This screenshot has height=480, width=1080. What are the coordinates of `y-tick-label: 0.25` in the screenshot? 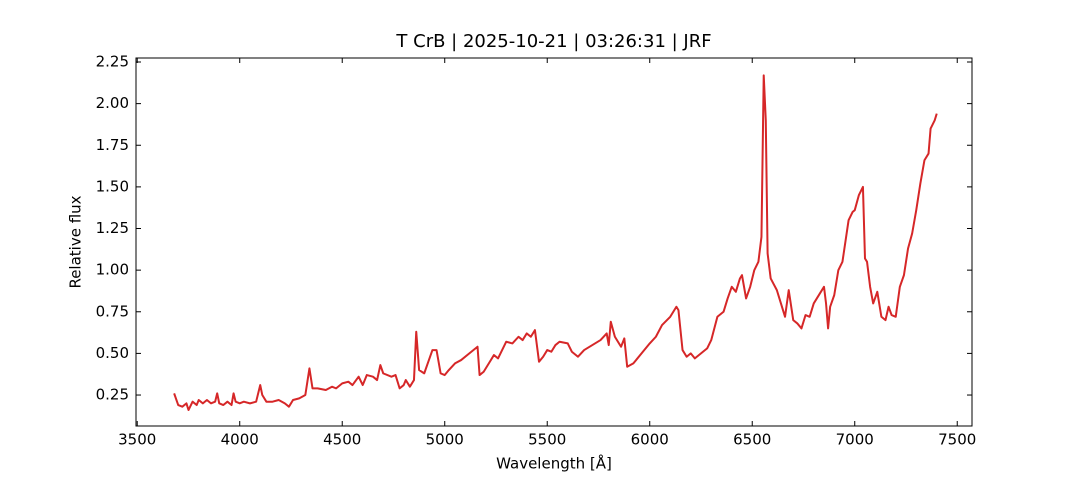 It's located at (112, 395).